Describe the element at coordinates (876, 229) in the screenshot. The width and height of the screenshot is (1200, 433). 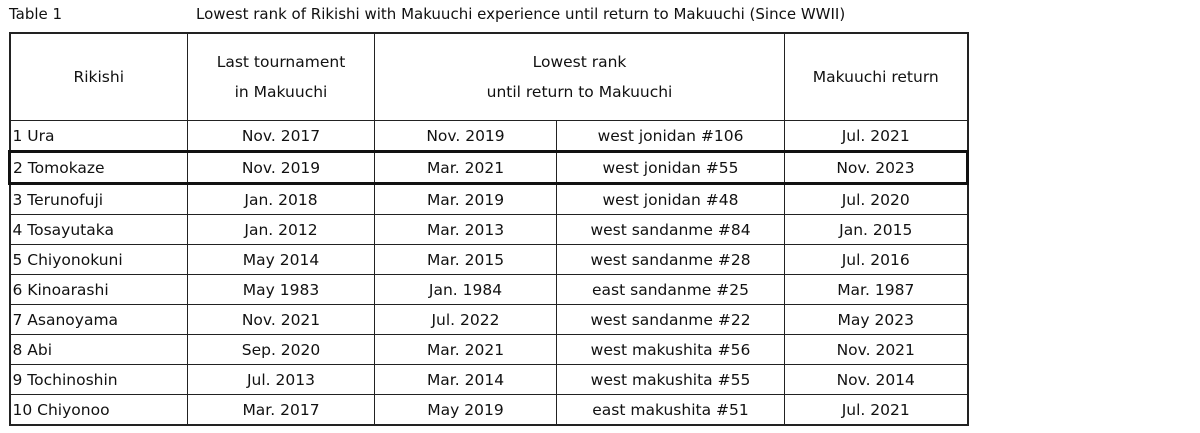
I see `cell-makuuchi-return: Jan. 2015` at that location.